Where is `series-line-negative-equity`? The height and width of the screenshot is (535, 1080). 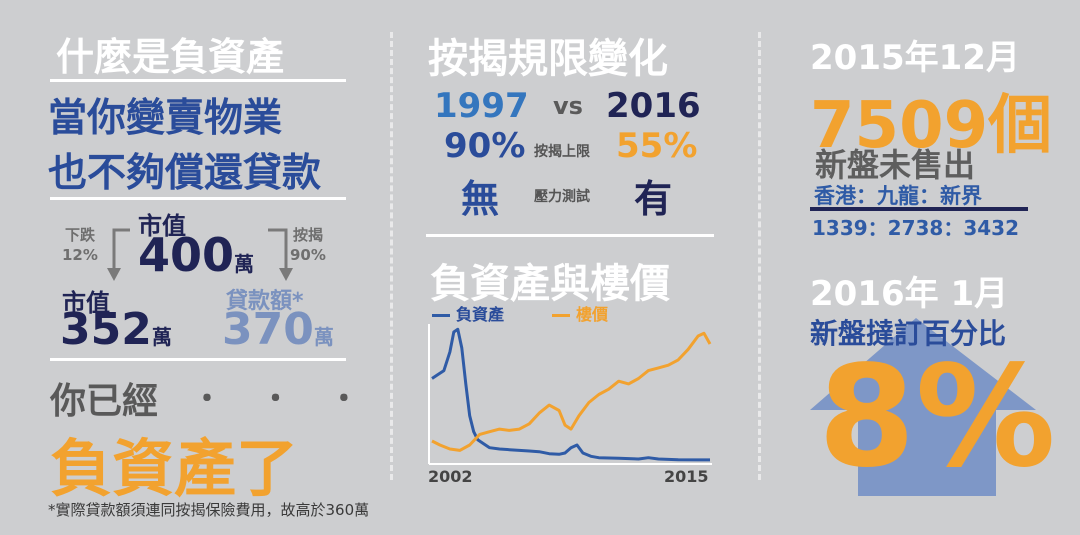
series-line-negative-equity is located at coordinates (570, 394).